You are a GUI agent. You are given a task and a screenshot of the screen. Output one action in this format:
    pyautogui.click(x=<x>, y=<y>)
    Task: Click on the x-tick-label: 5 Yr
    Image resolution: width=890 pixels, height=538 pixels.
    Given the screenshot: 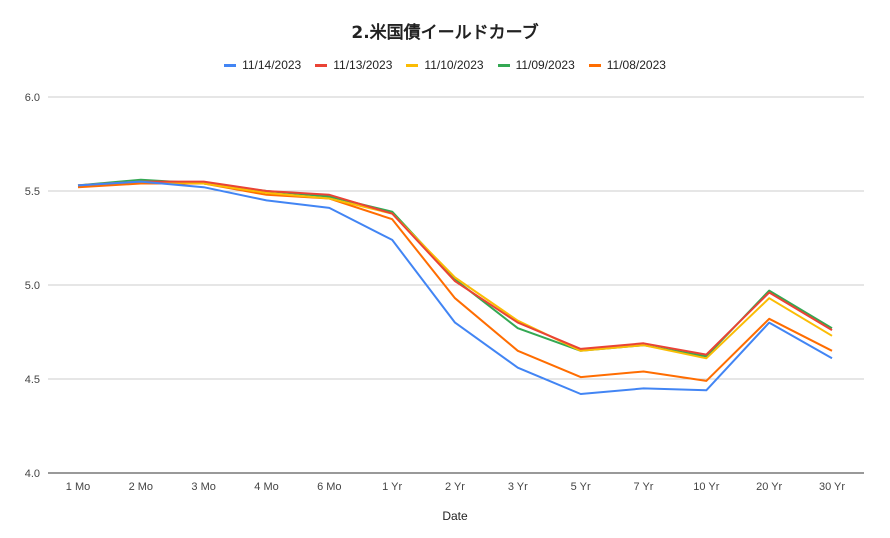 What is the action you would take?
    pyautogui.click(x=581, y=487)
    